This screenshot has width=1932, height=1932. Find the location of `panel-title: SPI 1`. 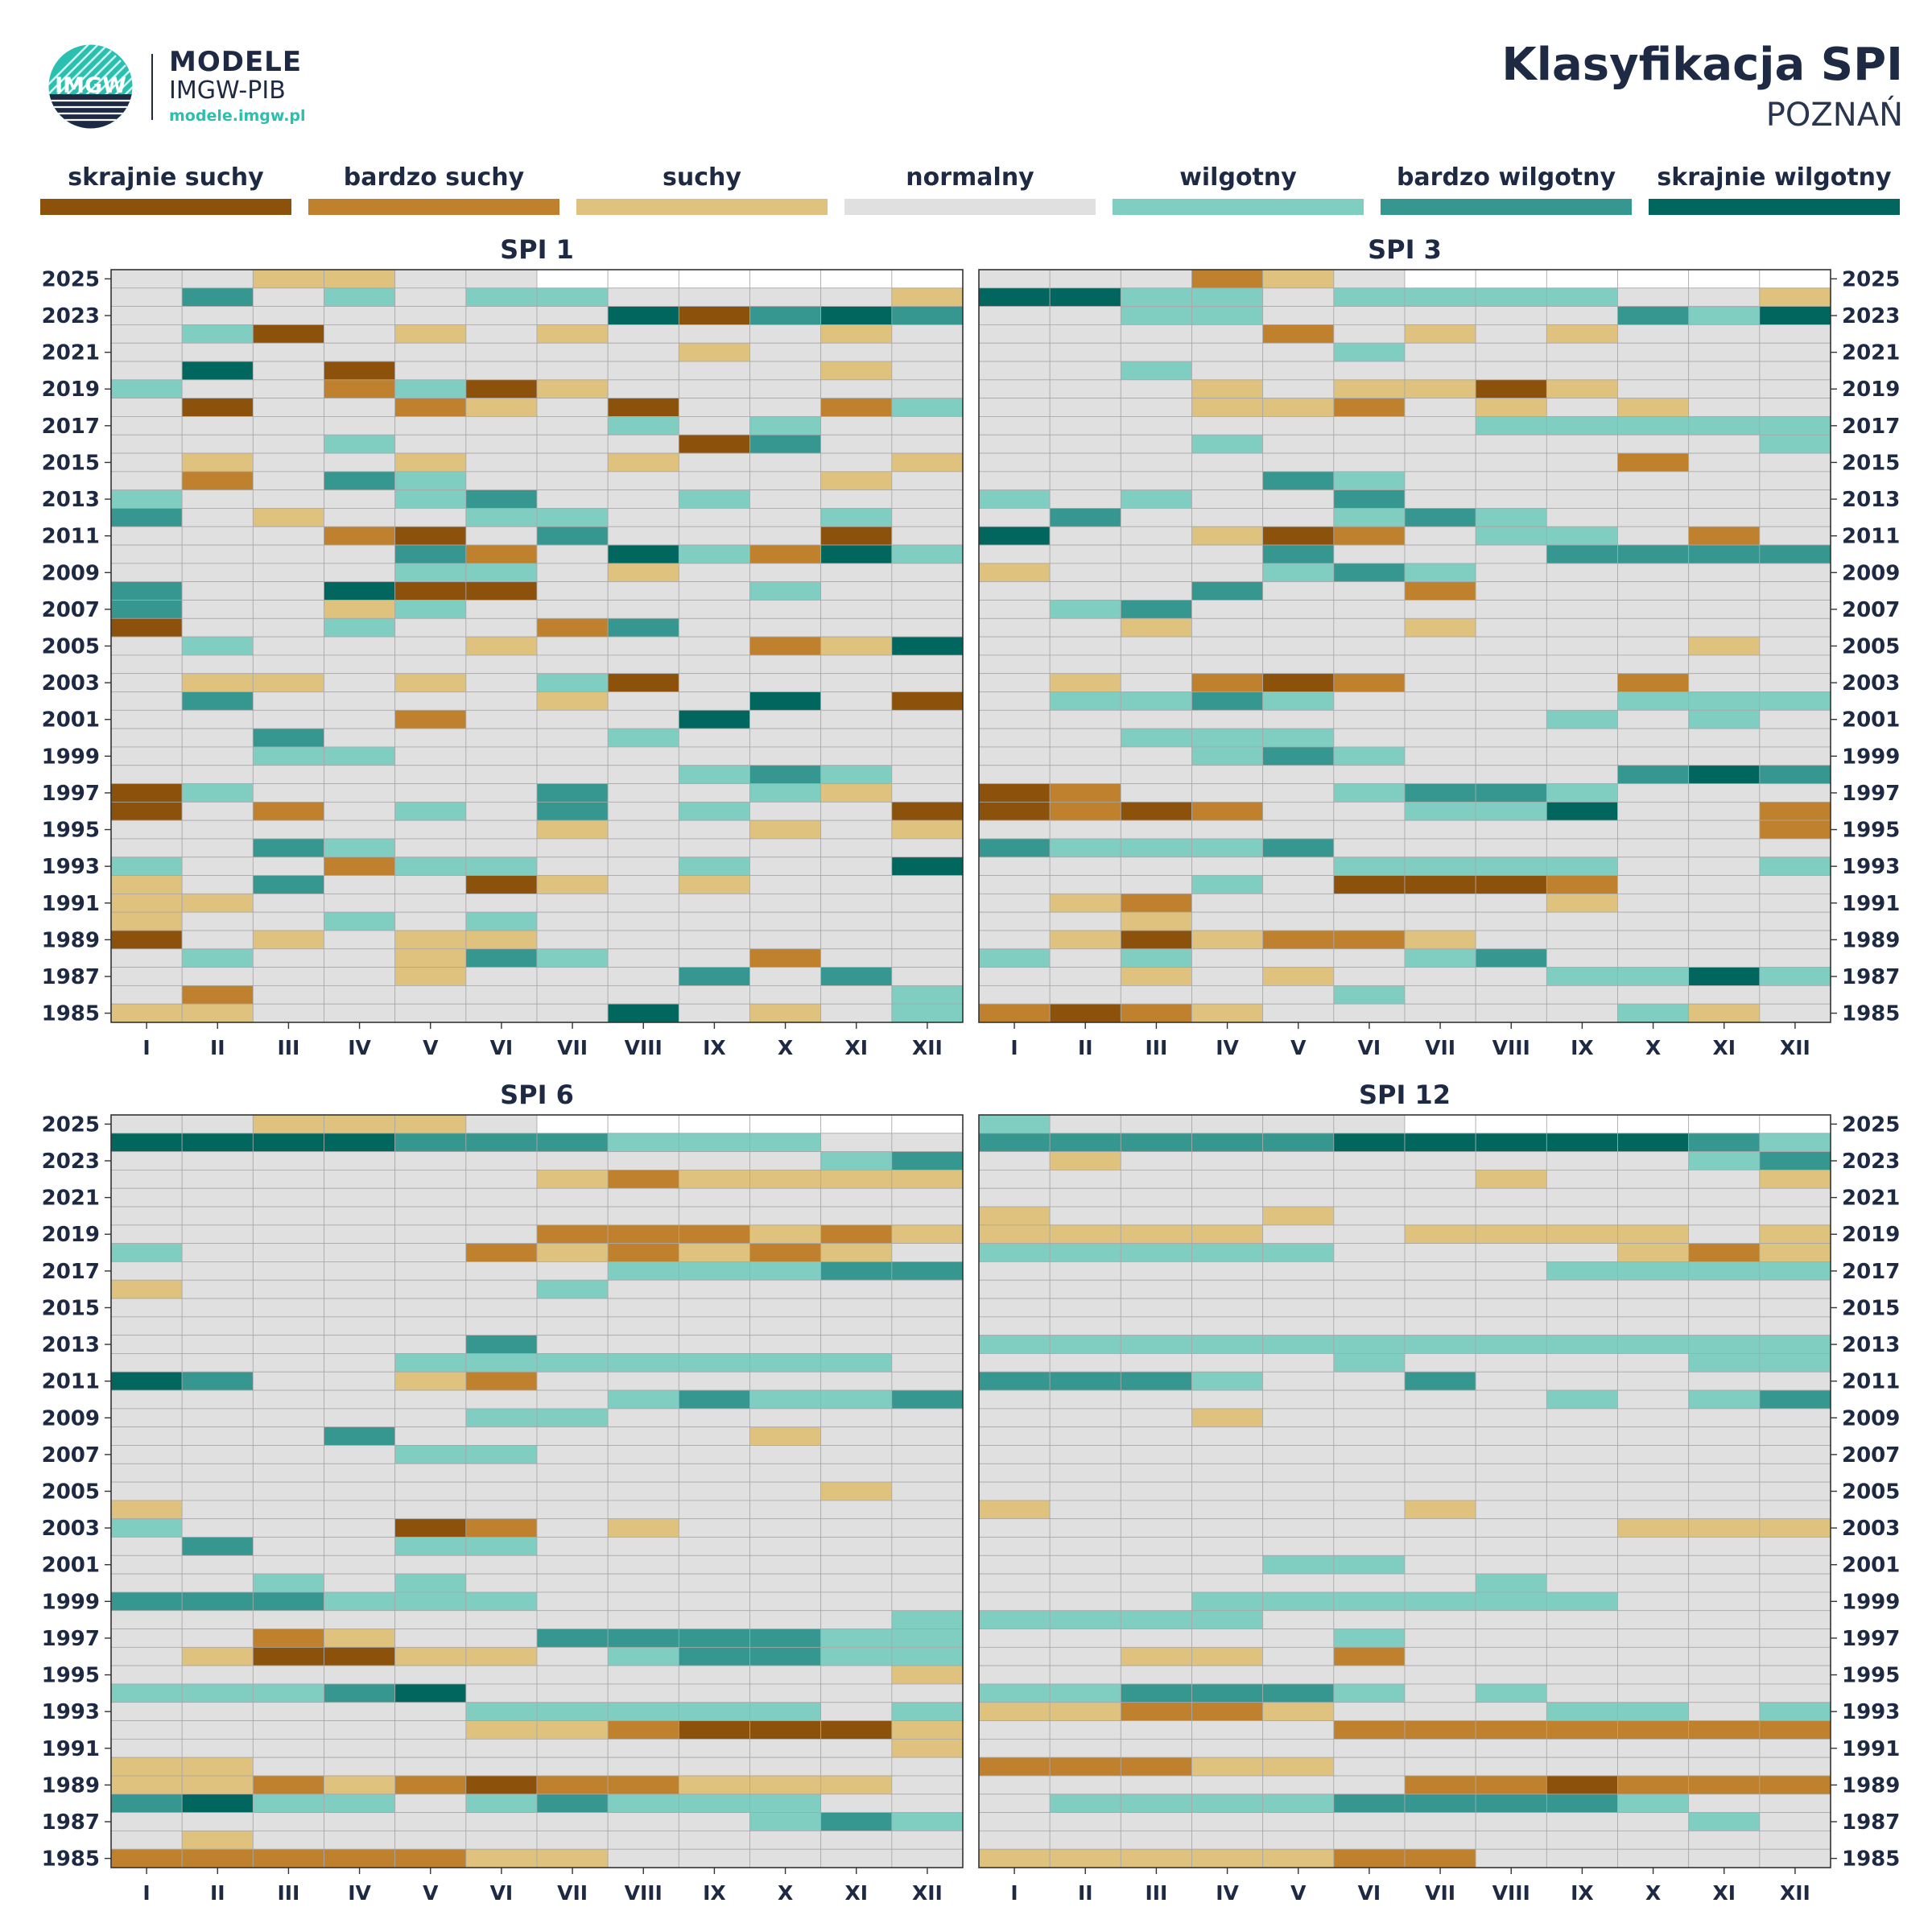

panel-title: SPI 1 is located at coordinates (537, 249).